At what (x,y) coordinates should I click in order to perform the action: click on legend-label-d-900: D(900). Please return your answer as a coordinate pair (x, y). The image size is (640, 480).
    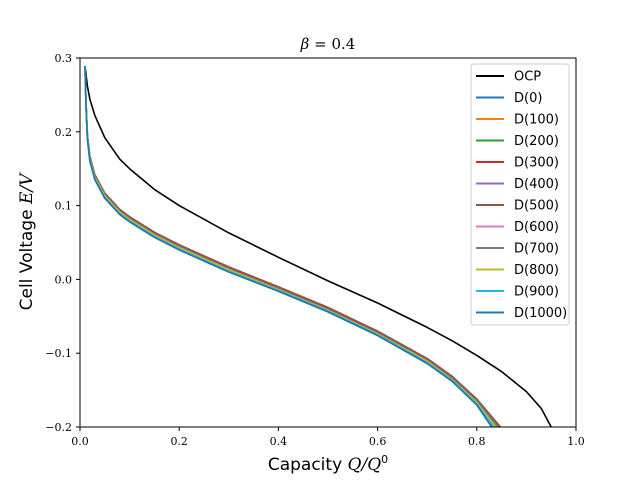
    Looking at the image, I should click on (536, 292).